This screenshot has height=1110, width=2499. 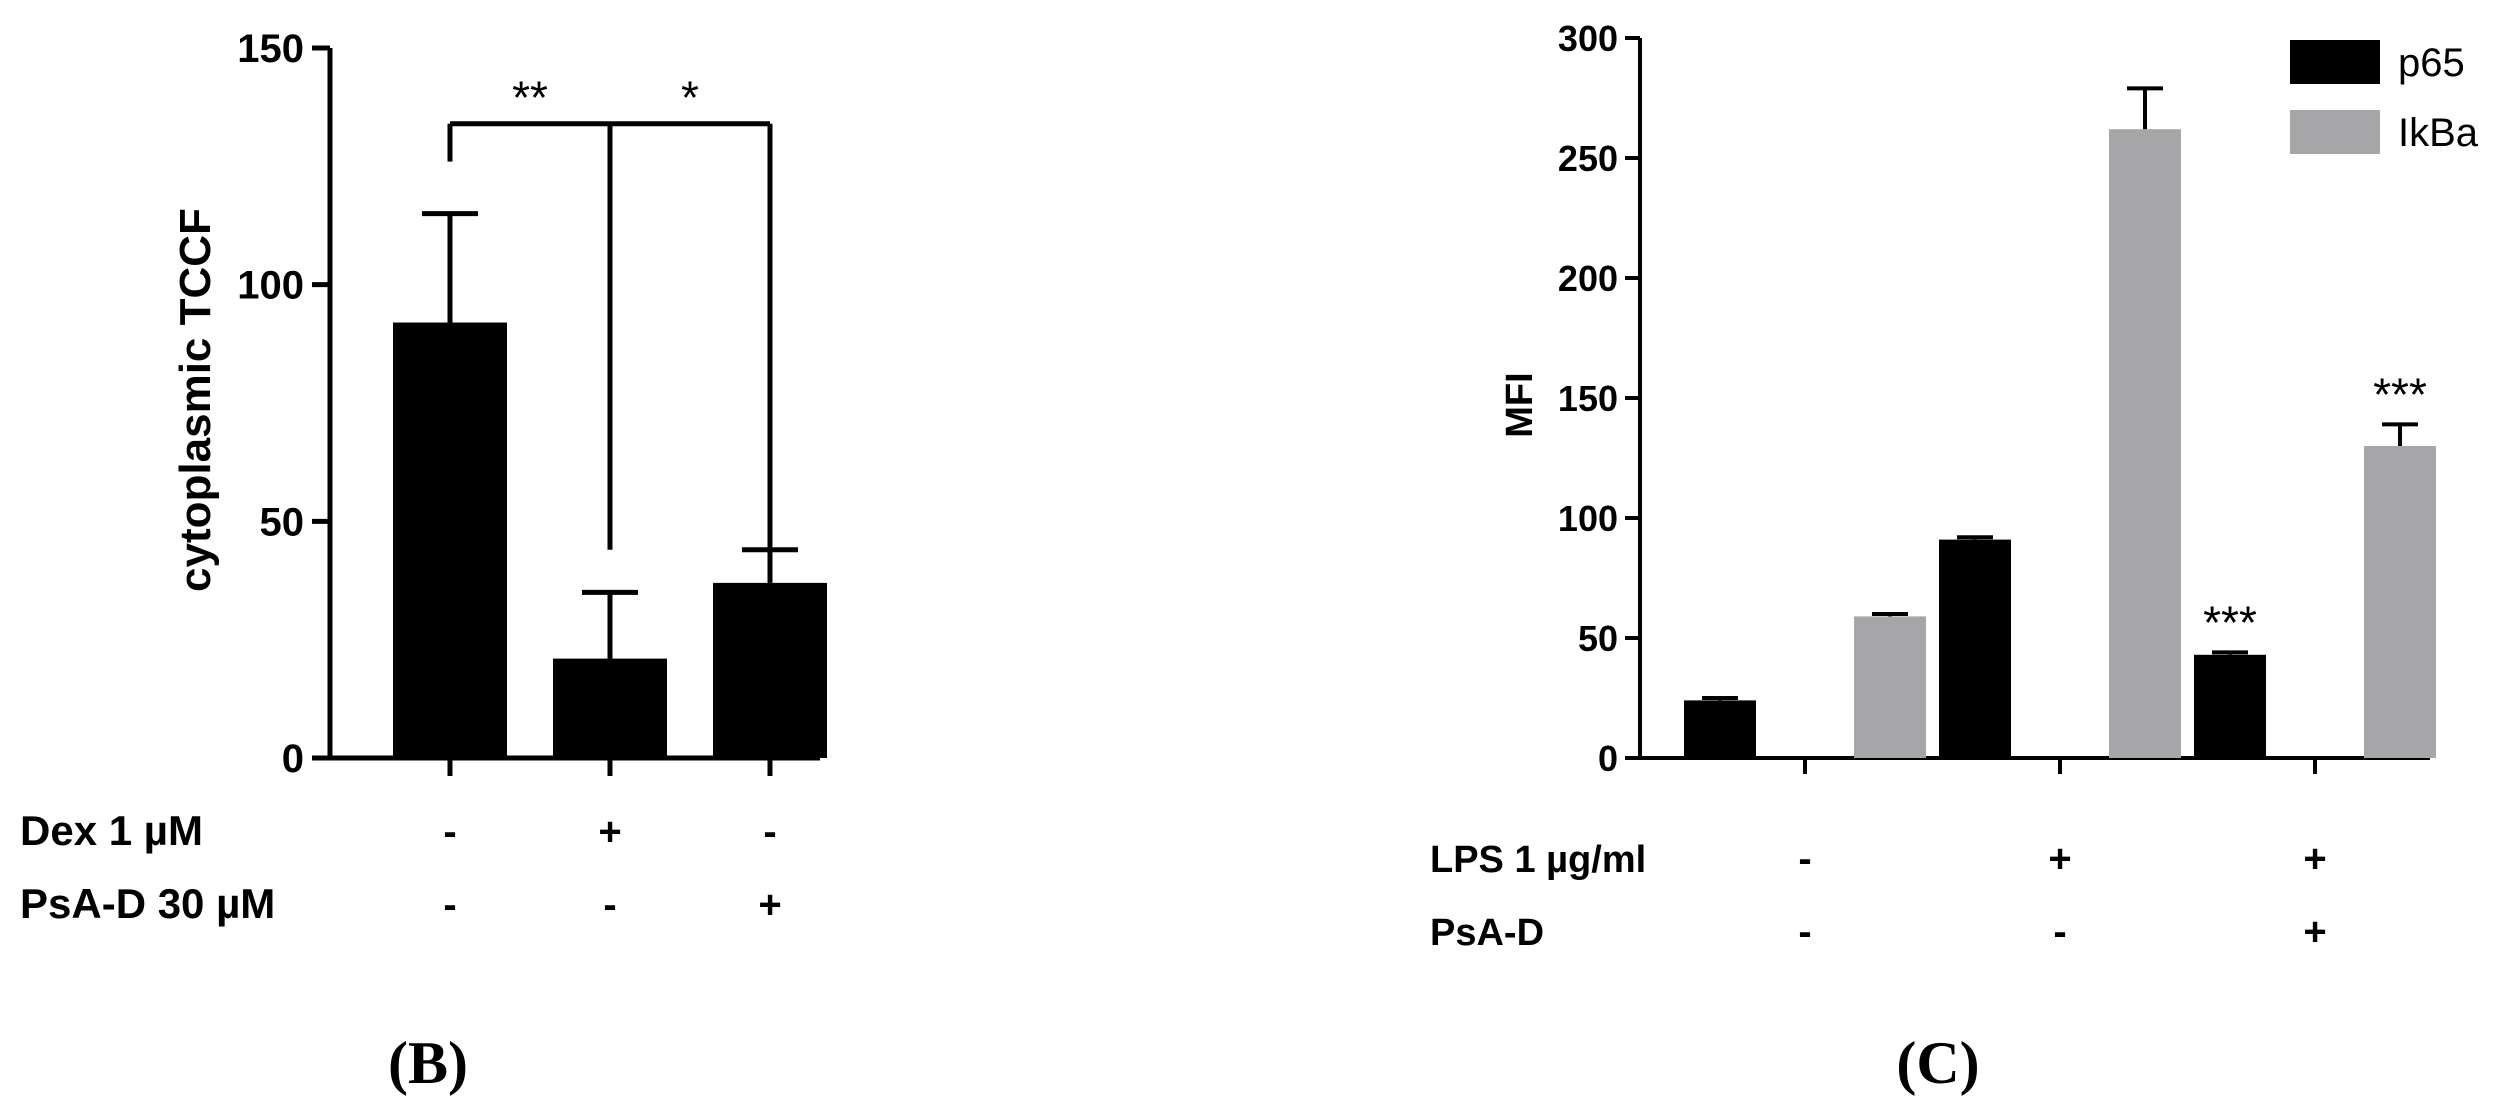 What do you see at coordinates (2384, 97) in the screenshot?
I see `chart-c-legend: p65 IkBa` at bounding box center [2384, 97].